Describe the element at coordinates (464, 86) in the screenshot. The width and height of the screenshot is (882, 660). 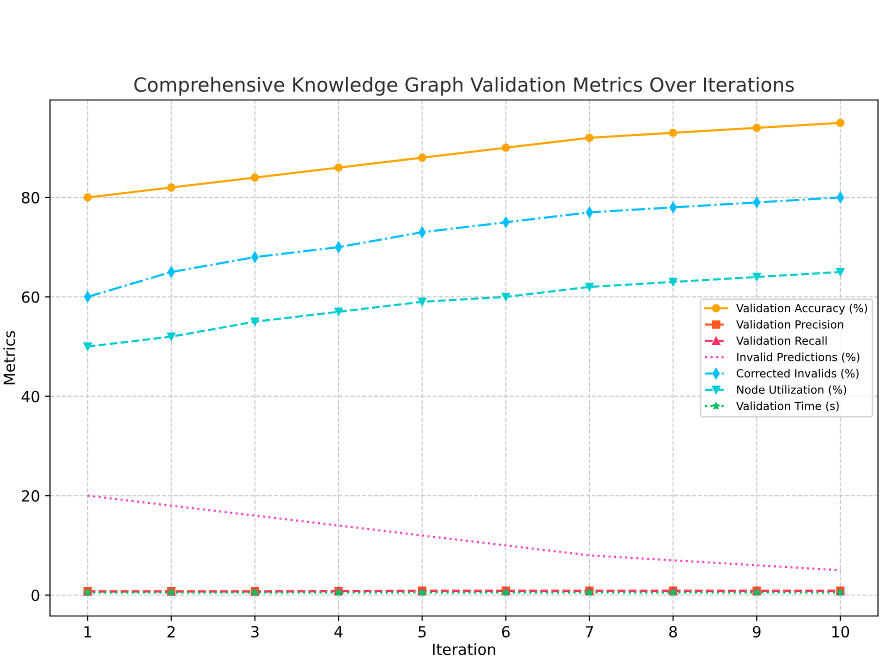
I see `chart-title: Comprehensive Knowledge Graph Validation Metrics Over Iterations` at that location.